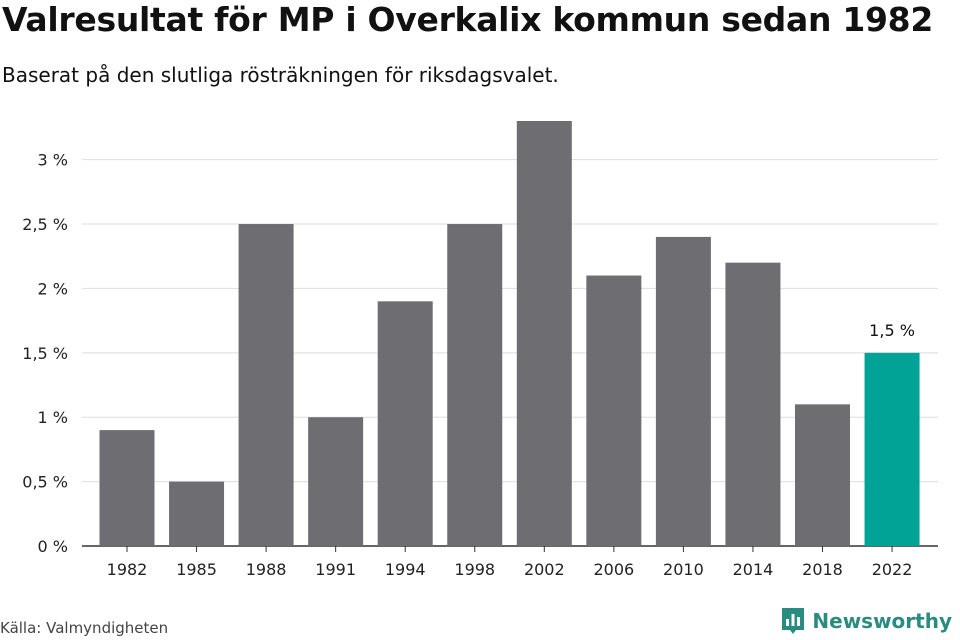 The width and height of the screenshot is (960, 640). What do you see at coordinates (84, 628) in the screenshot?
I see `source-note: Källa: Valmyndigheten` at bounding box center [84, 628].